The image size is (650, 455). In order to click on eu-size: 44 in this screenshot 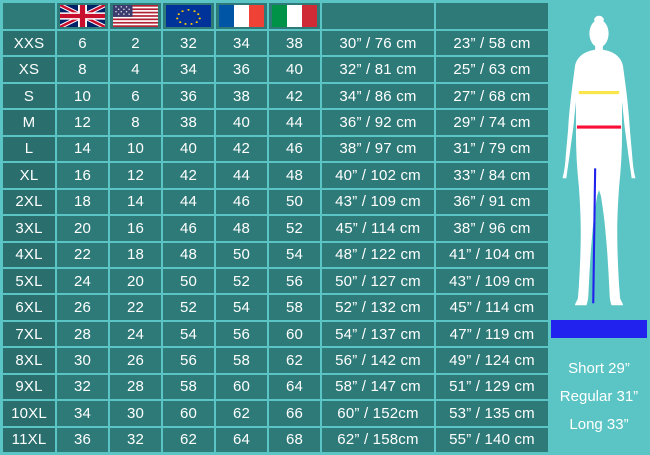, I will do `click(188, 202)`.